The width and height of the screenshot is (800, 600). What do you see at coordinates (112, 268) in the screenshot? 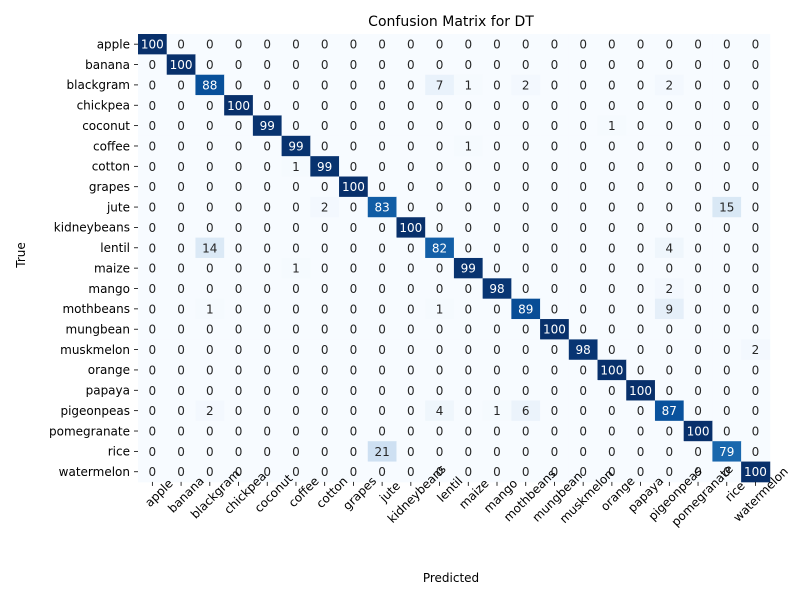
I see `y-tick-label: maize` at bounding box center [112, 268].